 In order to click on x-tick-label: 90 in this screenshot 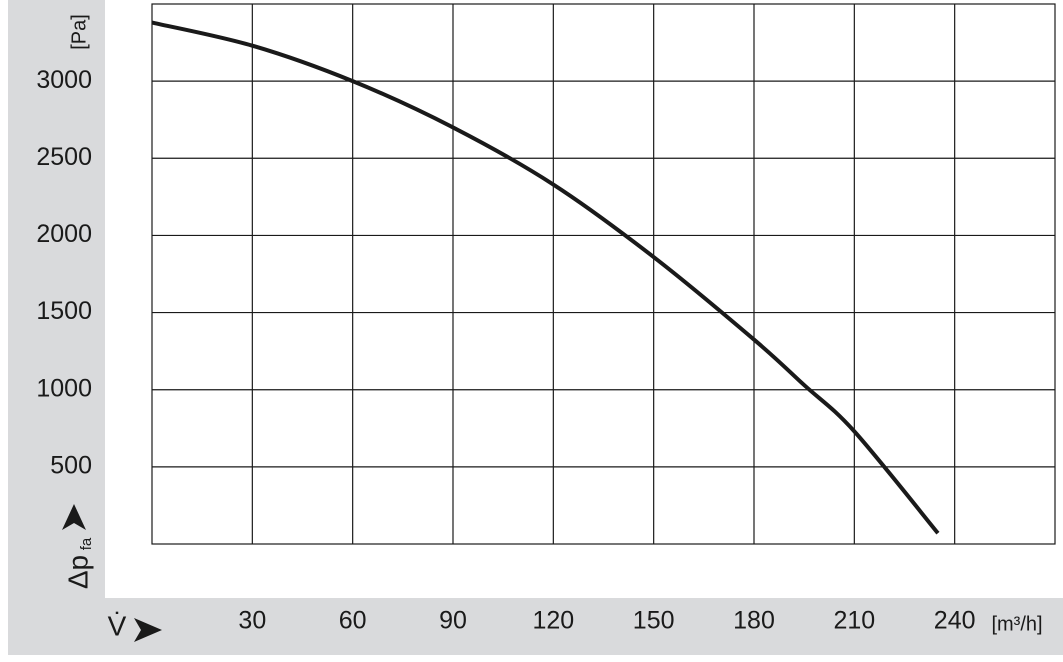, I will do `click(453, 621)`.